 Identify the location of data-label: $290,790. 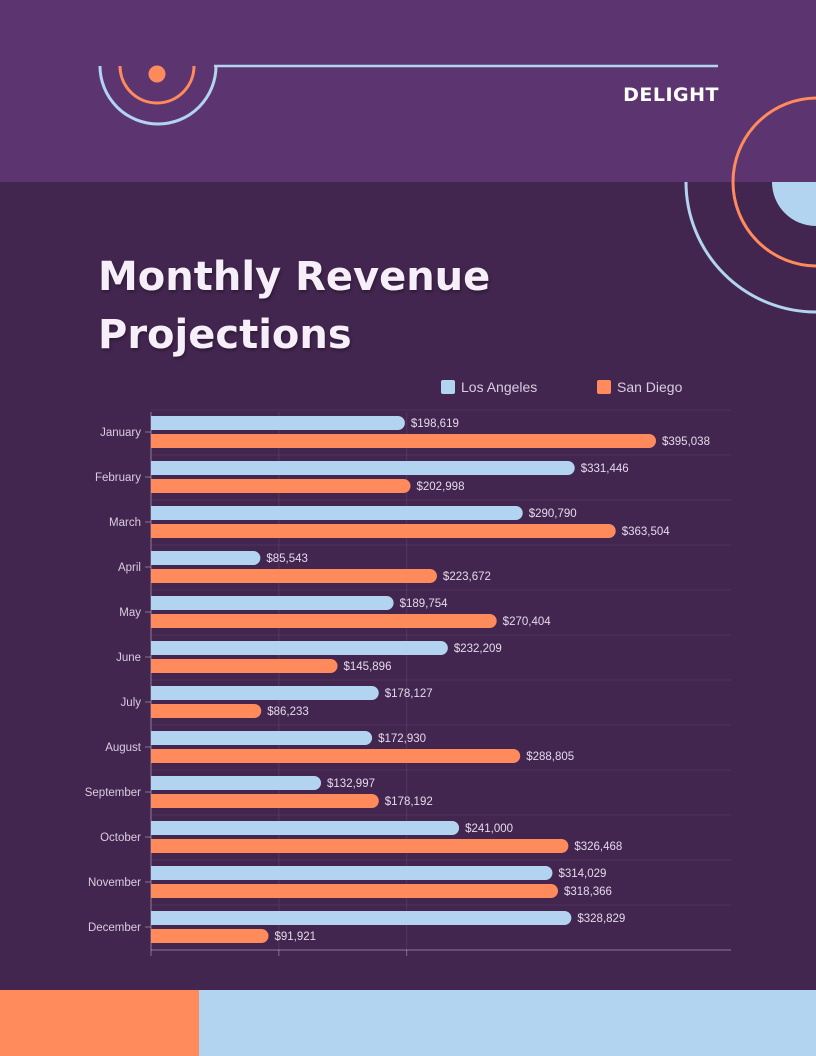
(553, 514).